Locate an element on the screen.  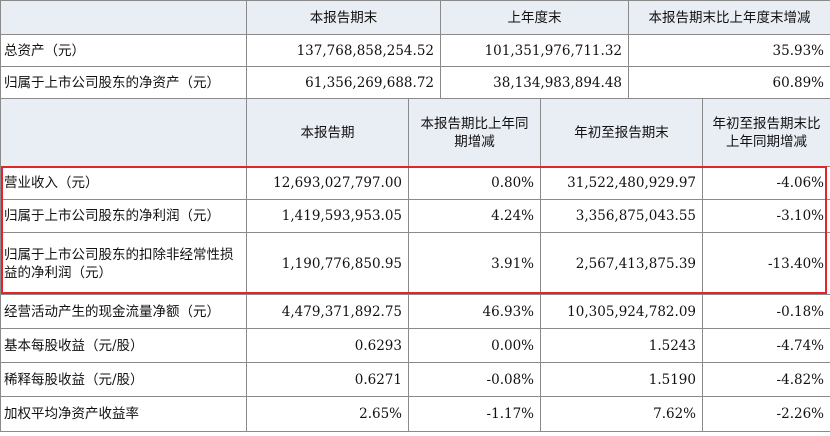
cell-value: -4.74% is located at coordinates (766, 345).